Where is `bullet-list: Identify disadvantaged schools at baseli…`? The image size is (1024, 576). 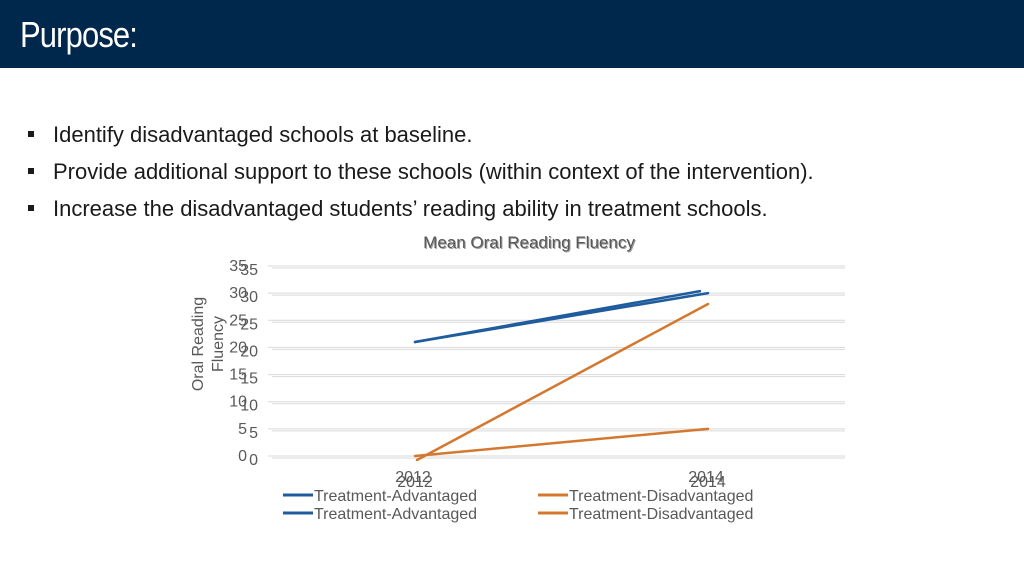
bullet-list: Identify disadvantaged schools at baseli… is located at coordinates (421, 171).